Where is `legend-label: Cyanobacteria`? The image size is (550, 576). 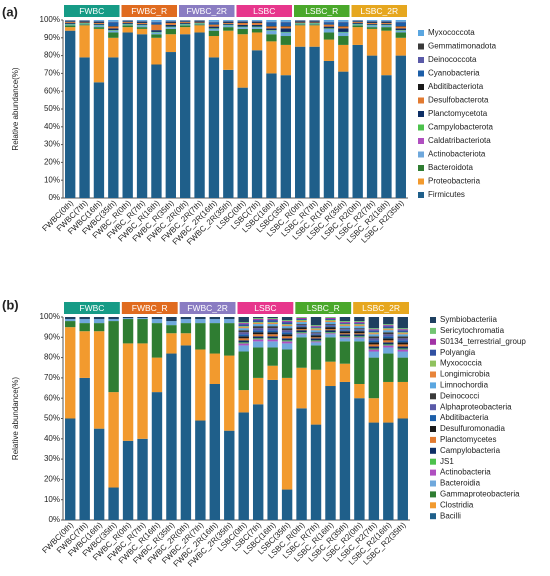 legend-label: Cyanobacteria is located at coordinates (454, 73).